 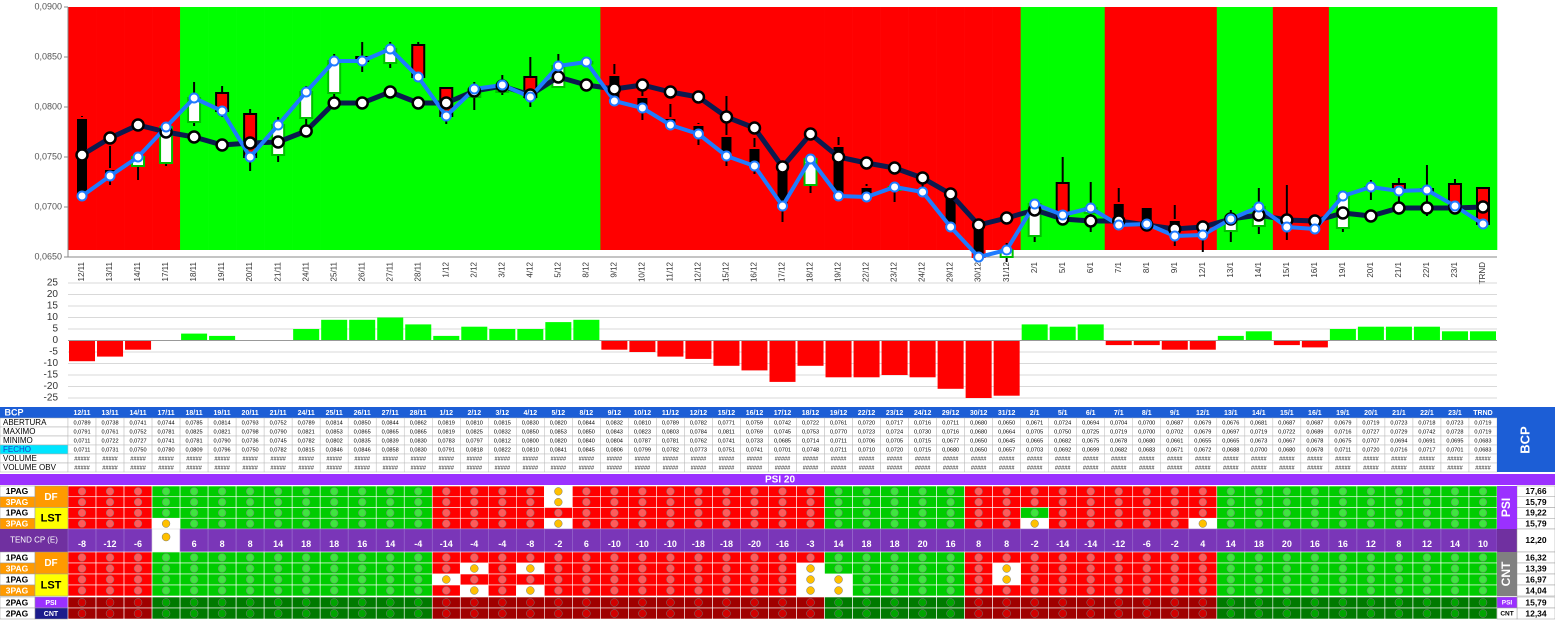 What do you see at coordinates (922, 432) in the screenshot?
I see `table-cell-text: 0,0730` at bounding box center [922, 432].